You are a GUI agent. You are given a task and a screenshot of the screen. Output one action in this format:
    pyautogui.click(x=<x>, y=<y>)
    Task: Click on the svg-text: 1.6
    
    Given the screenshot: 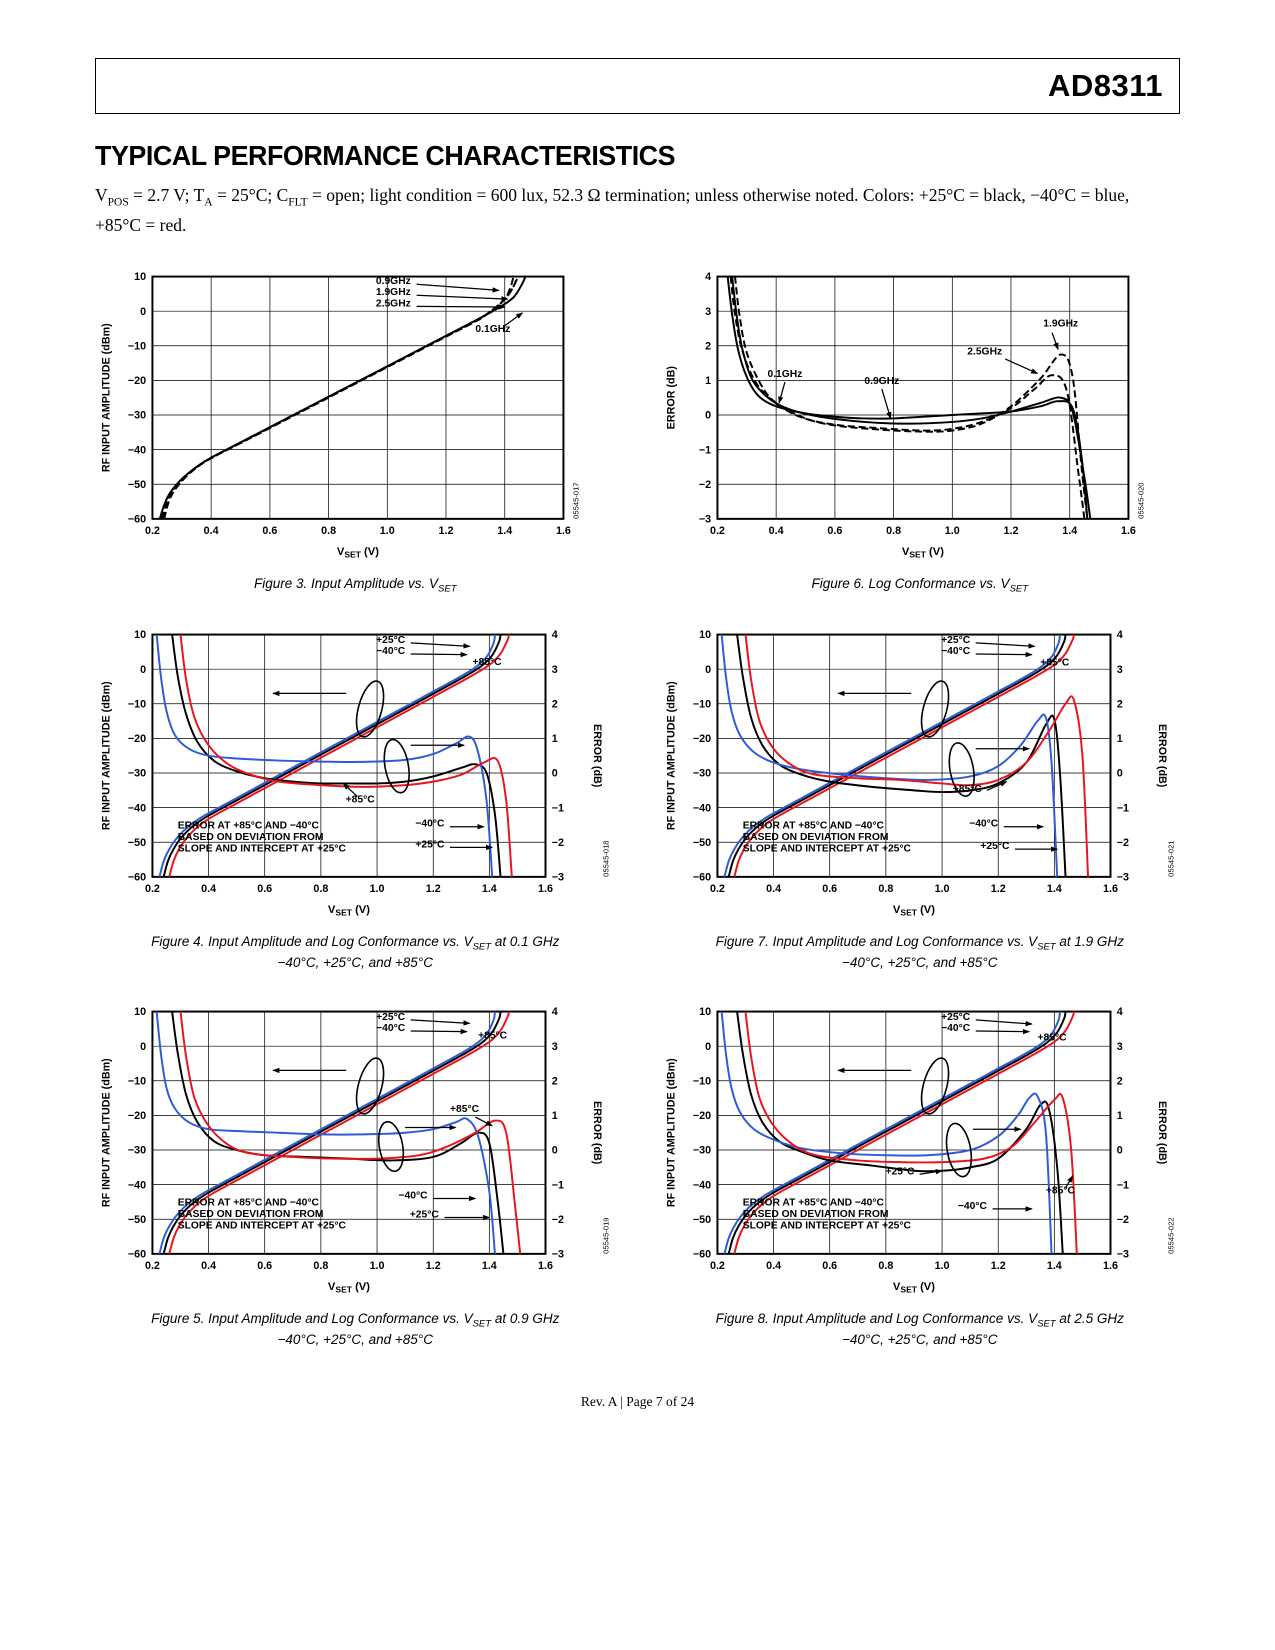 What is the action you would take?
    pyautogui.click(x=1110, y=1266)
    